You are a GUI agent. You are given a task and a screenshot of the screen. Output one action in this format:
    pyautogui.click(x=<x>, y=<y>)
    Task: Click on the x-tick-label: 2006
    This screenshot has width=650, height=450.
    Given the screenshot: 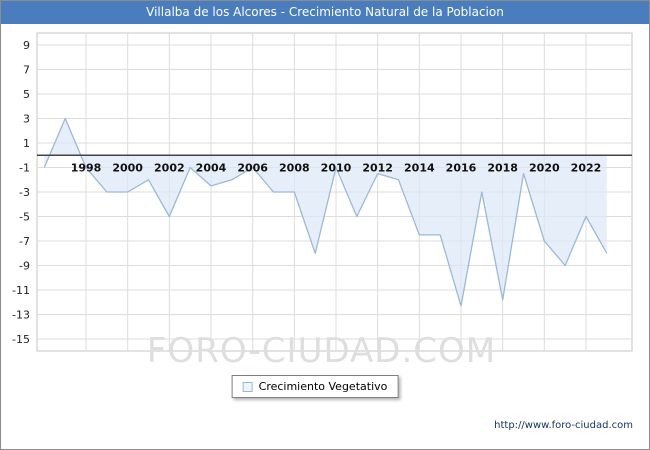 What is the action you would take?
    pyautogui.click(x=252, y=167)
    